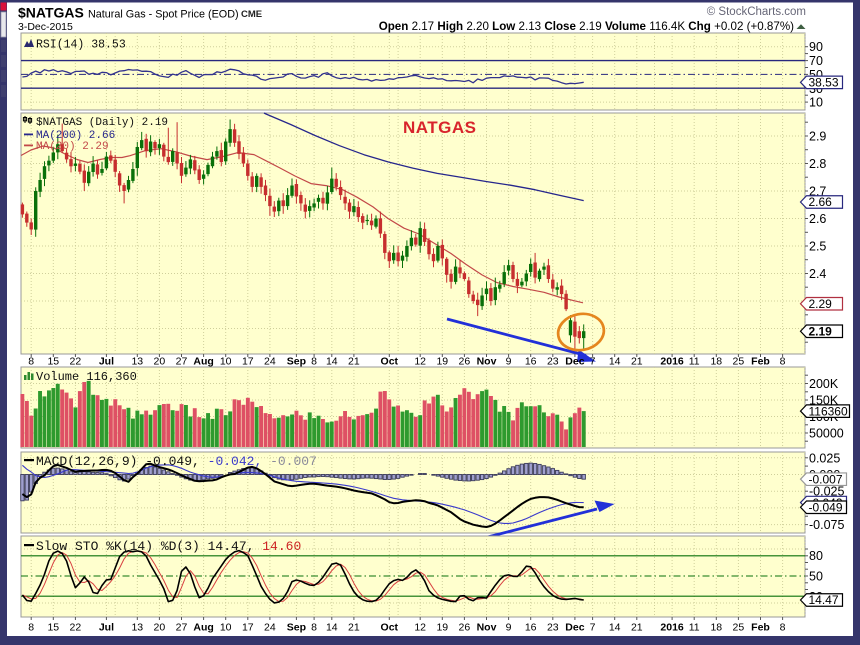 The image size is (860, 645). I want to click on svg-text: 150K, so click(824, 401).